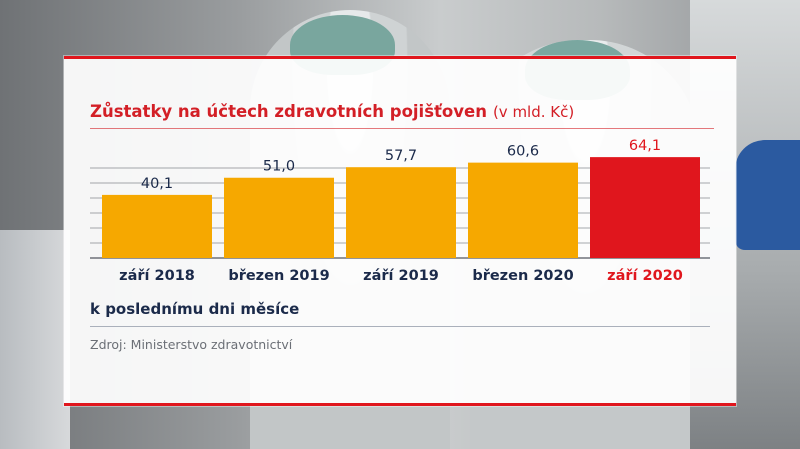  I want to click on background-car, so click(767, 195).